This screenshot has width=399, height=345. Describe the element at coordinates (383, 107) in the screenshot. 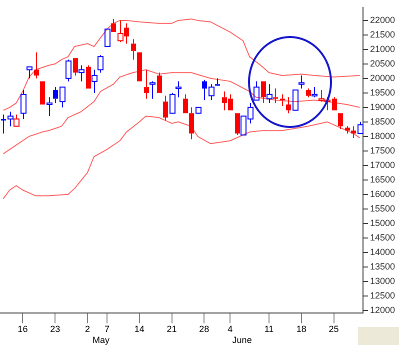

I see `y-tick-label: 19000` at that location.